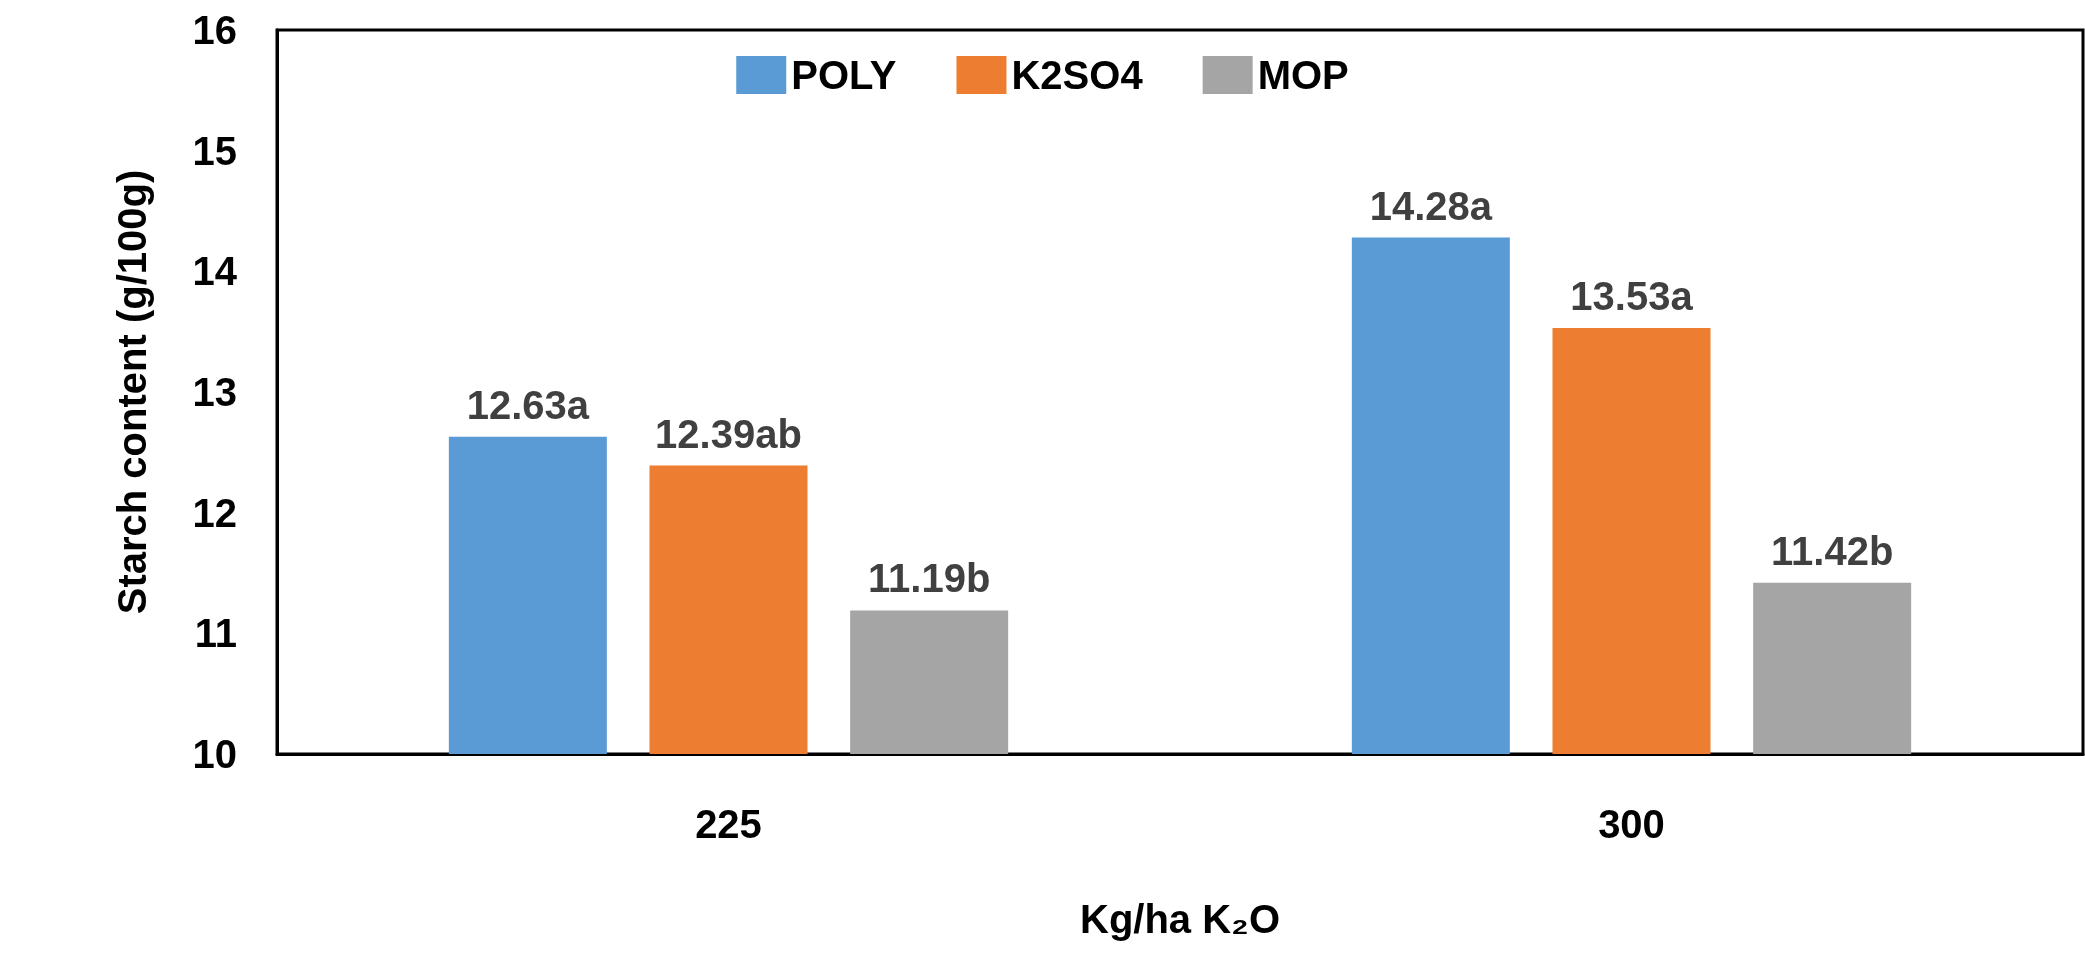 This screenshot has height=954, width=2085. What do you see at coordinates (215, 271) in the screenshot?
I see `y-tick-label: 14` at bounding box center [215, 271].